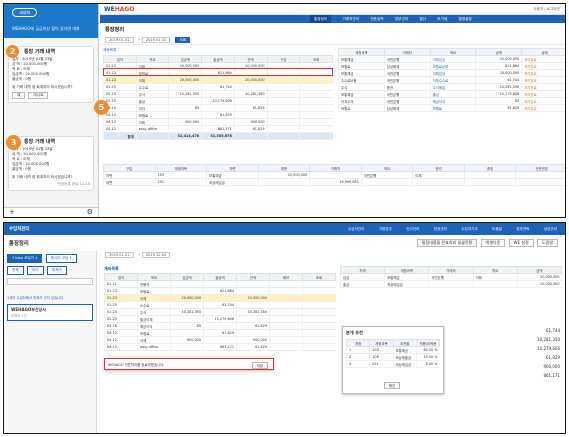 This screenshot has width=569, height=437. What do you see at coordinates (38, 95) in the screenshot?
I see `no-button: 아니요` at bounding box center [38, 95].